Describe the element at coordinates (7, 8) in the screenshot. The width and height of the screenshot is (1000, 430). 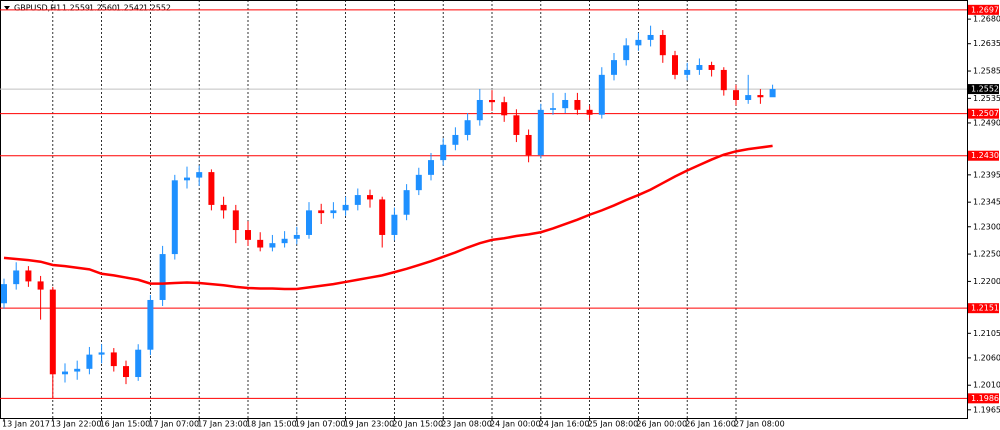
I see `menu-arrow` at that location.